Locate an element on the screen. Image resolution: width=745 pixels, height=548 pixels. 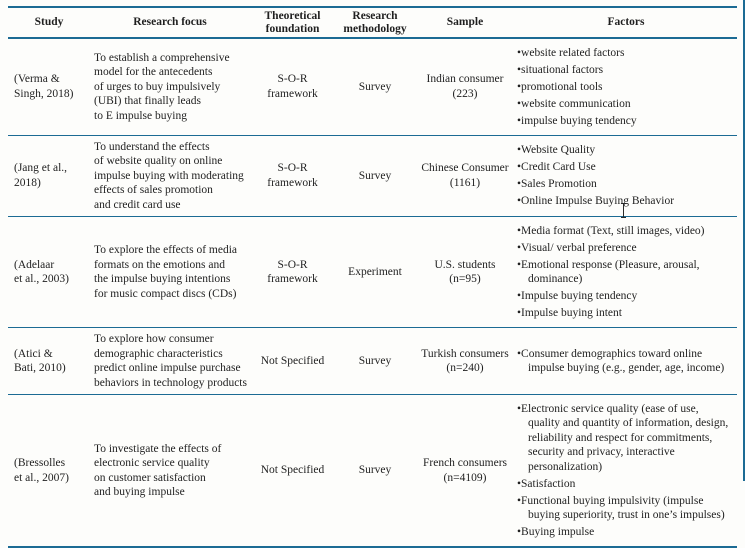
factor-item: Impulse buying tendency is located at coordinates (625, 296).